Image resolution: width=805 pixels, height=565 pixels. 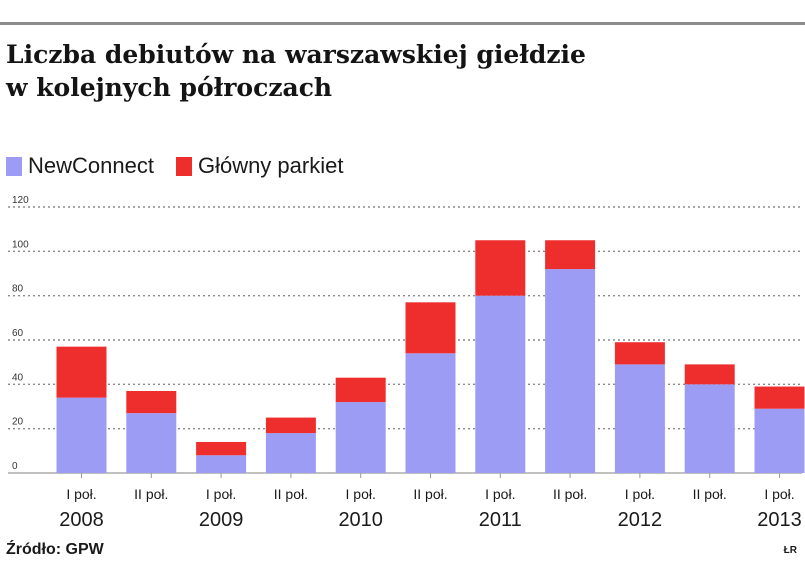 What do you see at coordinates (640, 520) in the screenshot?
I see `year-label-2012: 2012` at bounding box center [640, 520].